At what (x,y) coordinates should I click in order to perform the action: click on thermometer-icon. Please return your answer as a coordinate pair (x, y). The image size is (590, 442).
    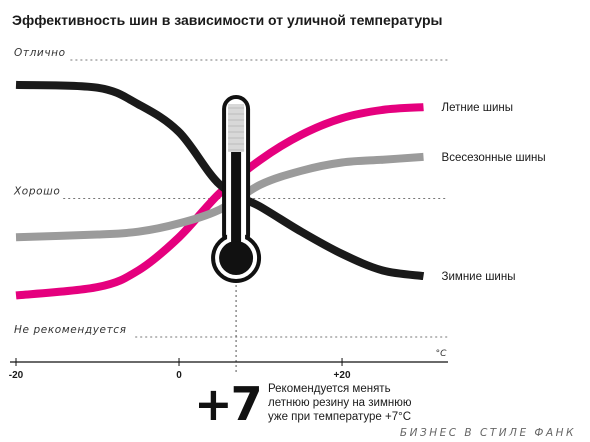
    Looking at the image, I should click on (236, 189).